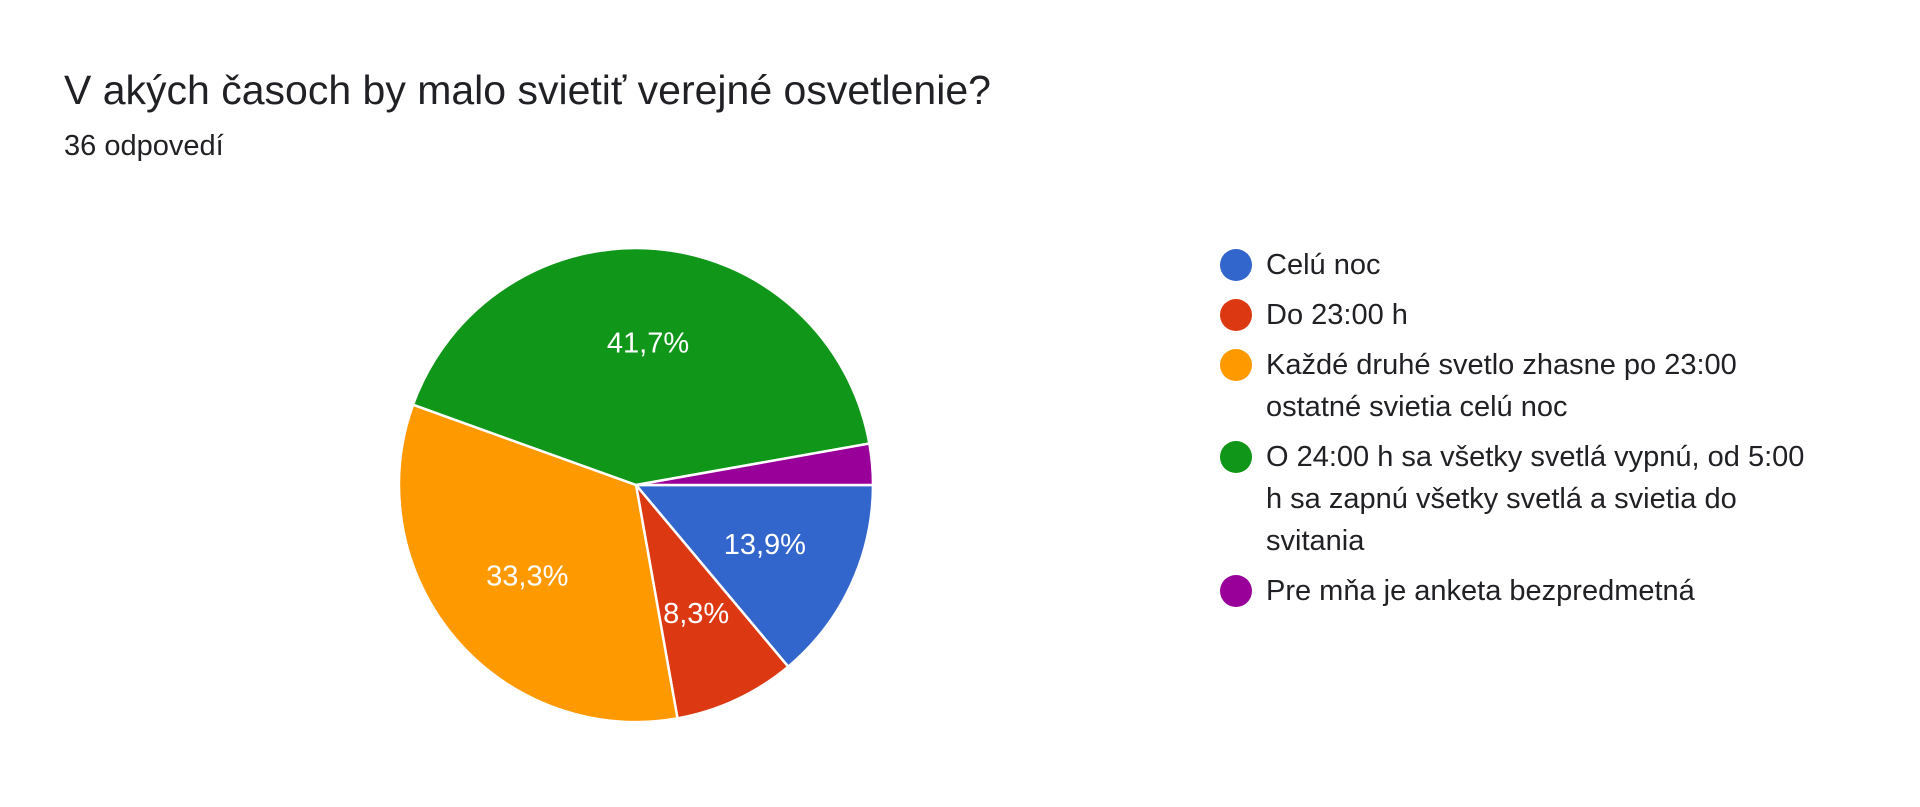  Describe the element at coordinates (648, 343) in the screenshot. I see `pie-slice-label: 41,7%` at that location.